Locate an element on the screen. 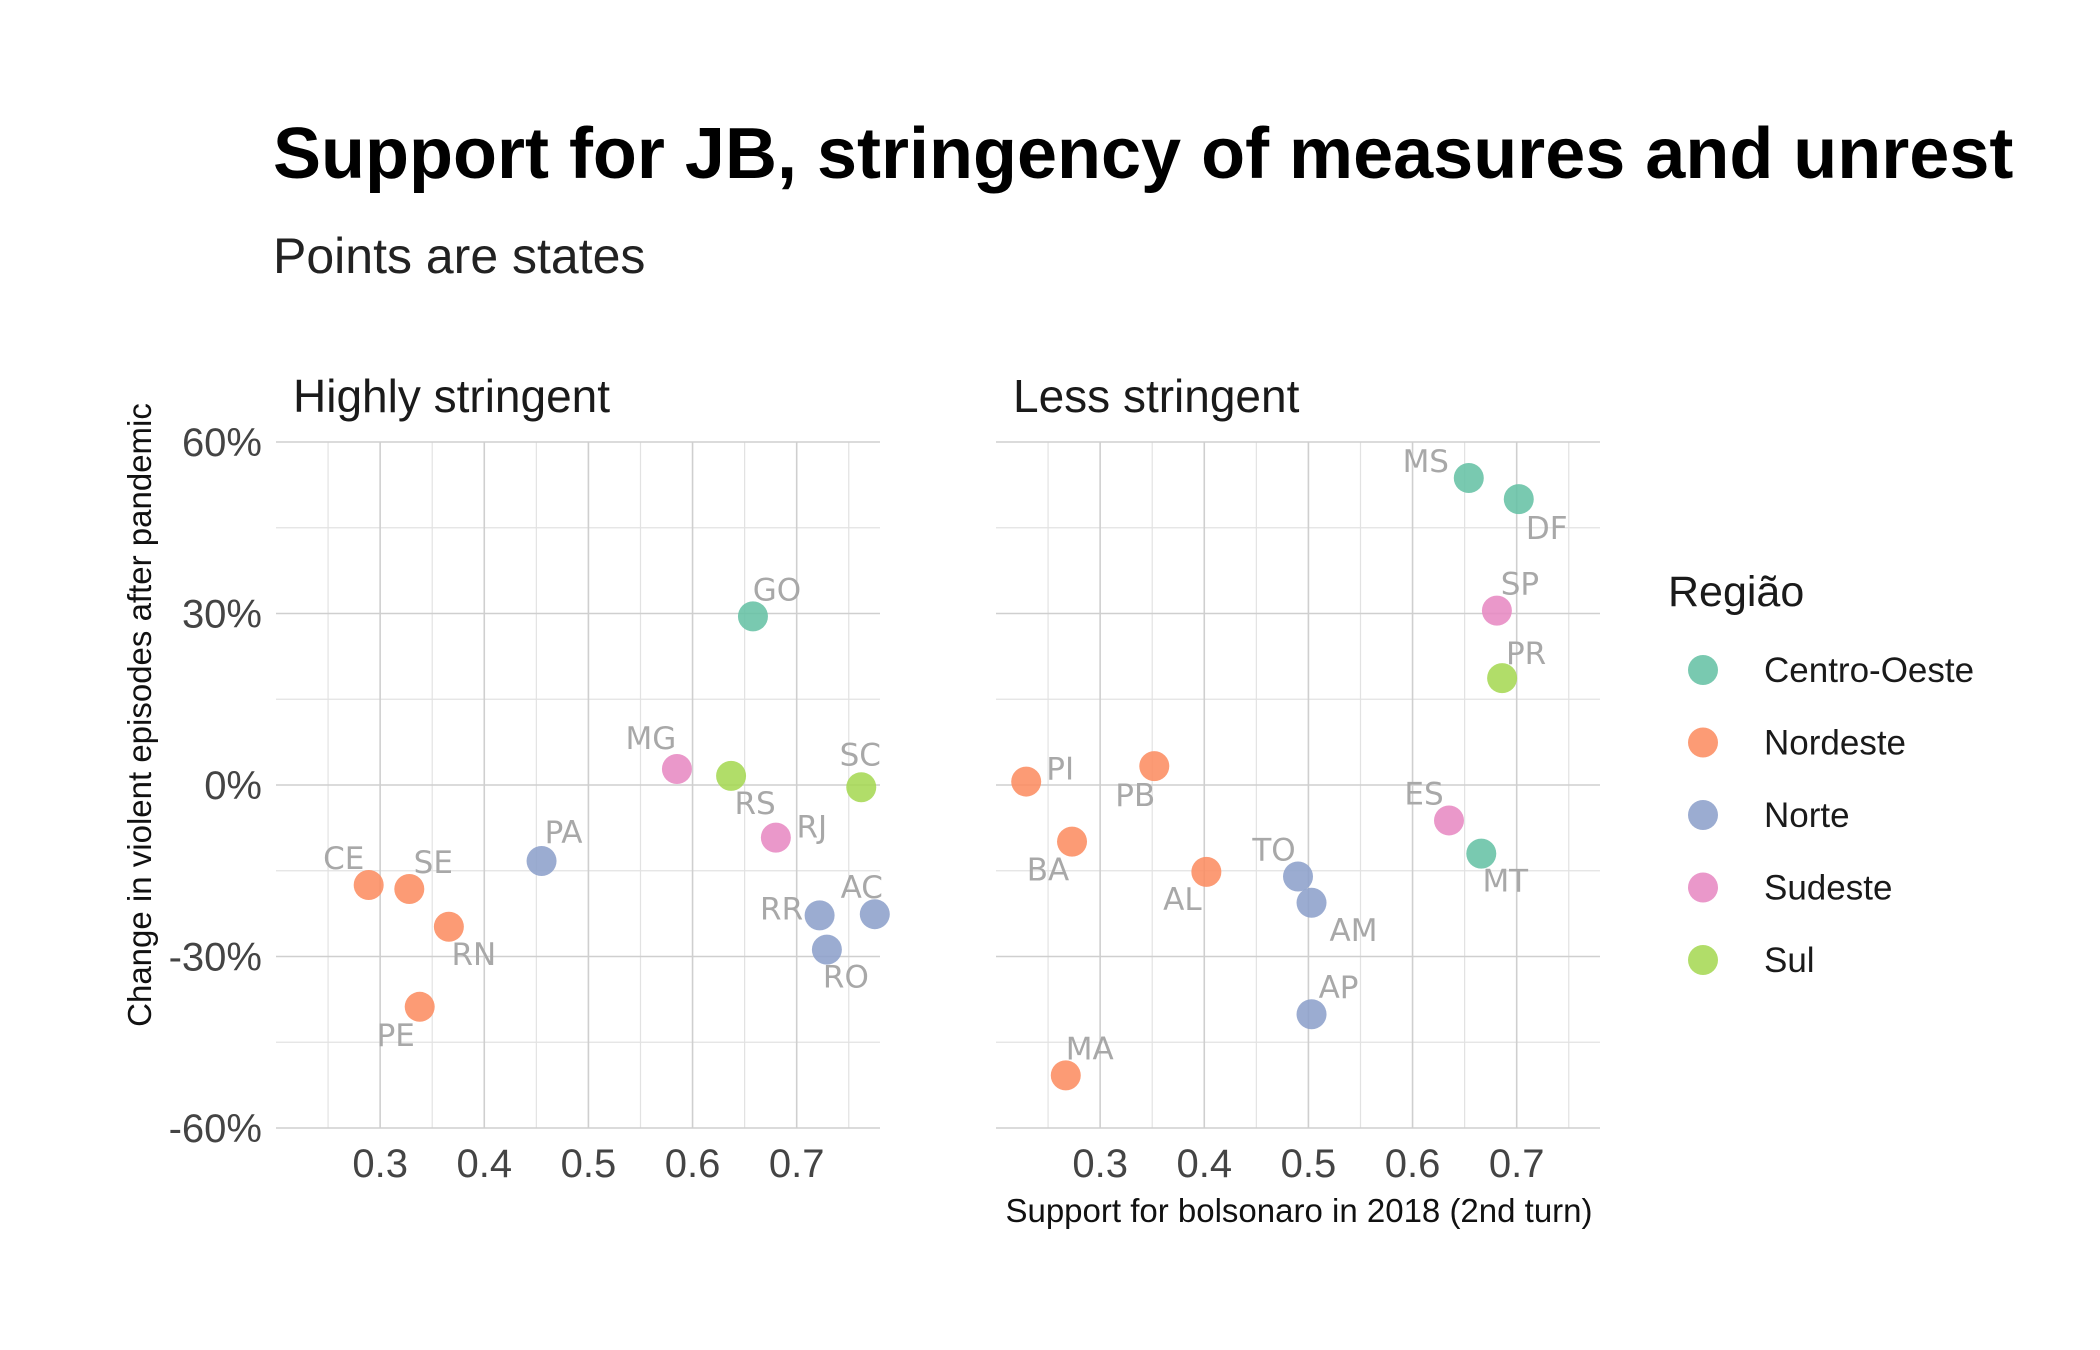 This screenshot has height=1350, width=2100. point-label: AC is located at coordinates (862, 888).